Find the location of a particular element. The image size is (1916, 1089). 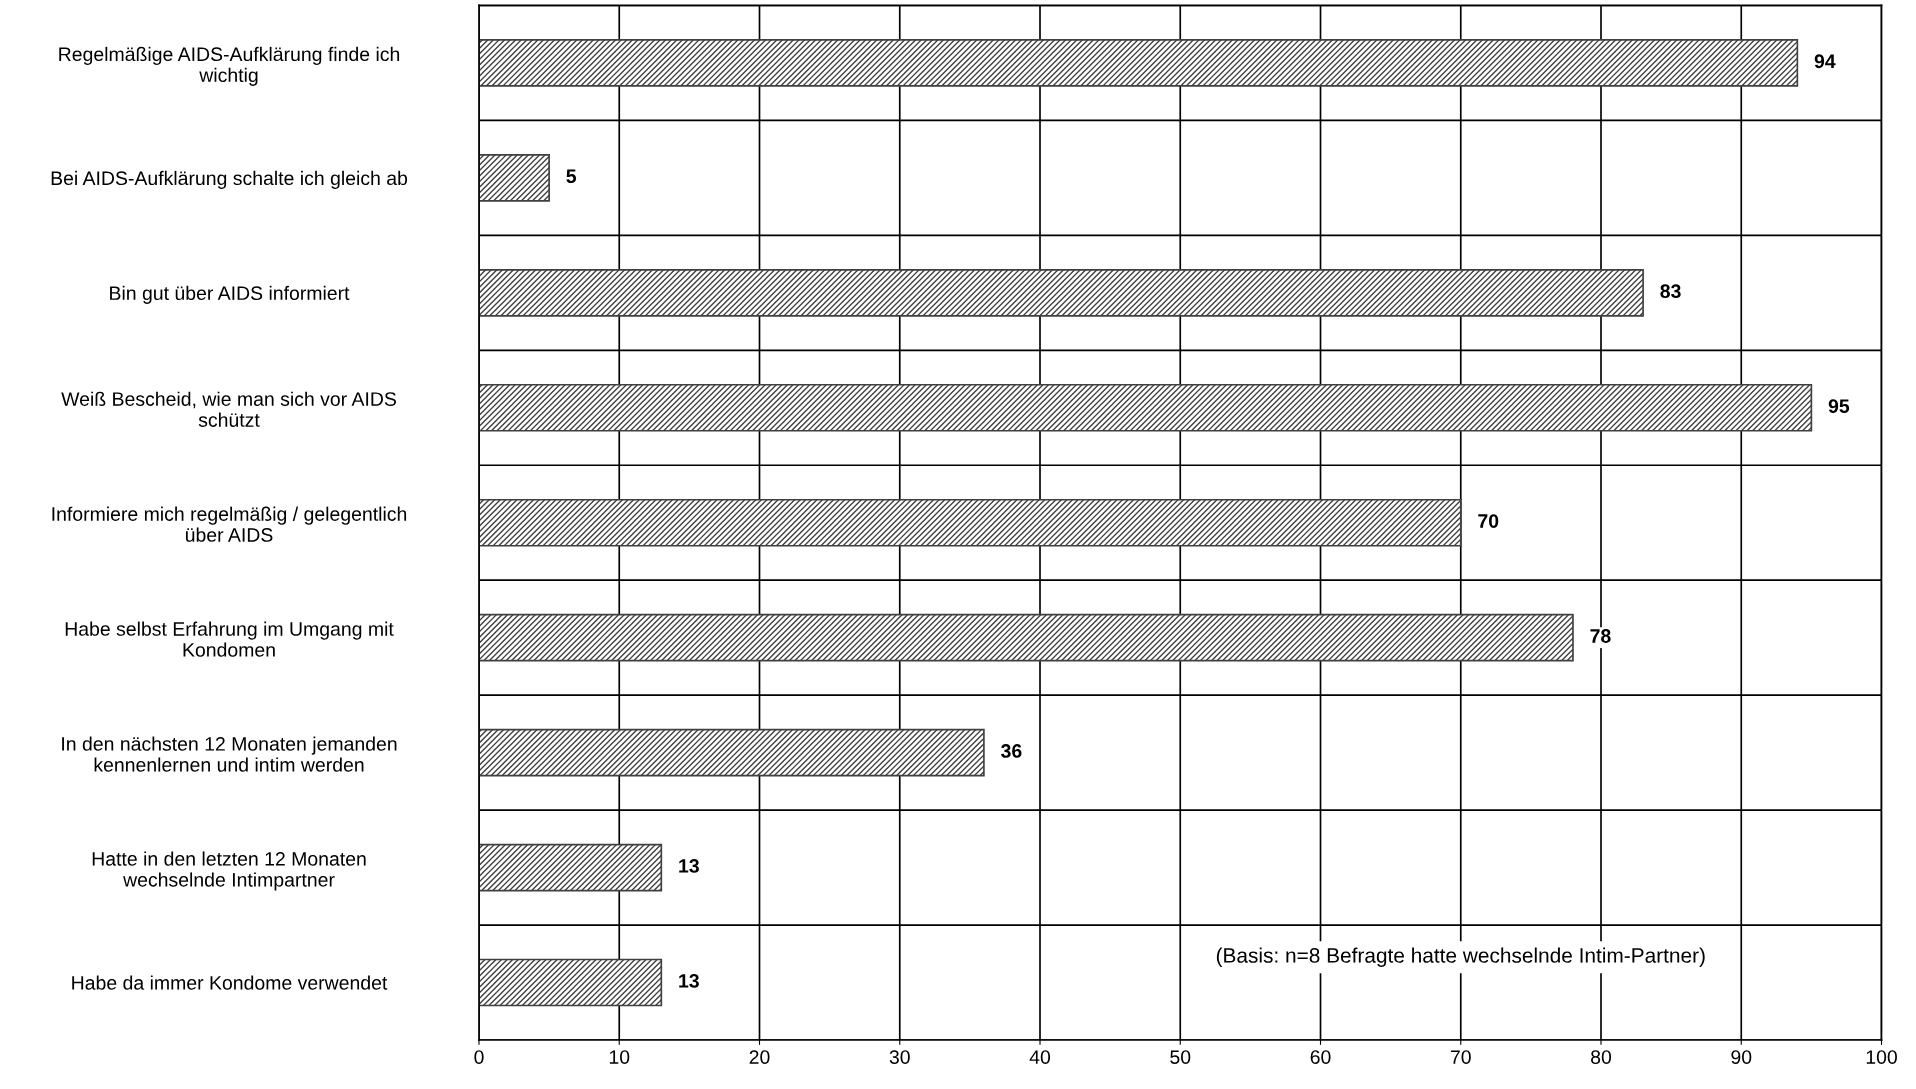

data-label: 70 is located at coordinates (1488, 521).